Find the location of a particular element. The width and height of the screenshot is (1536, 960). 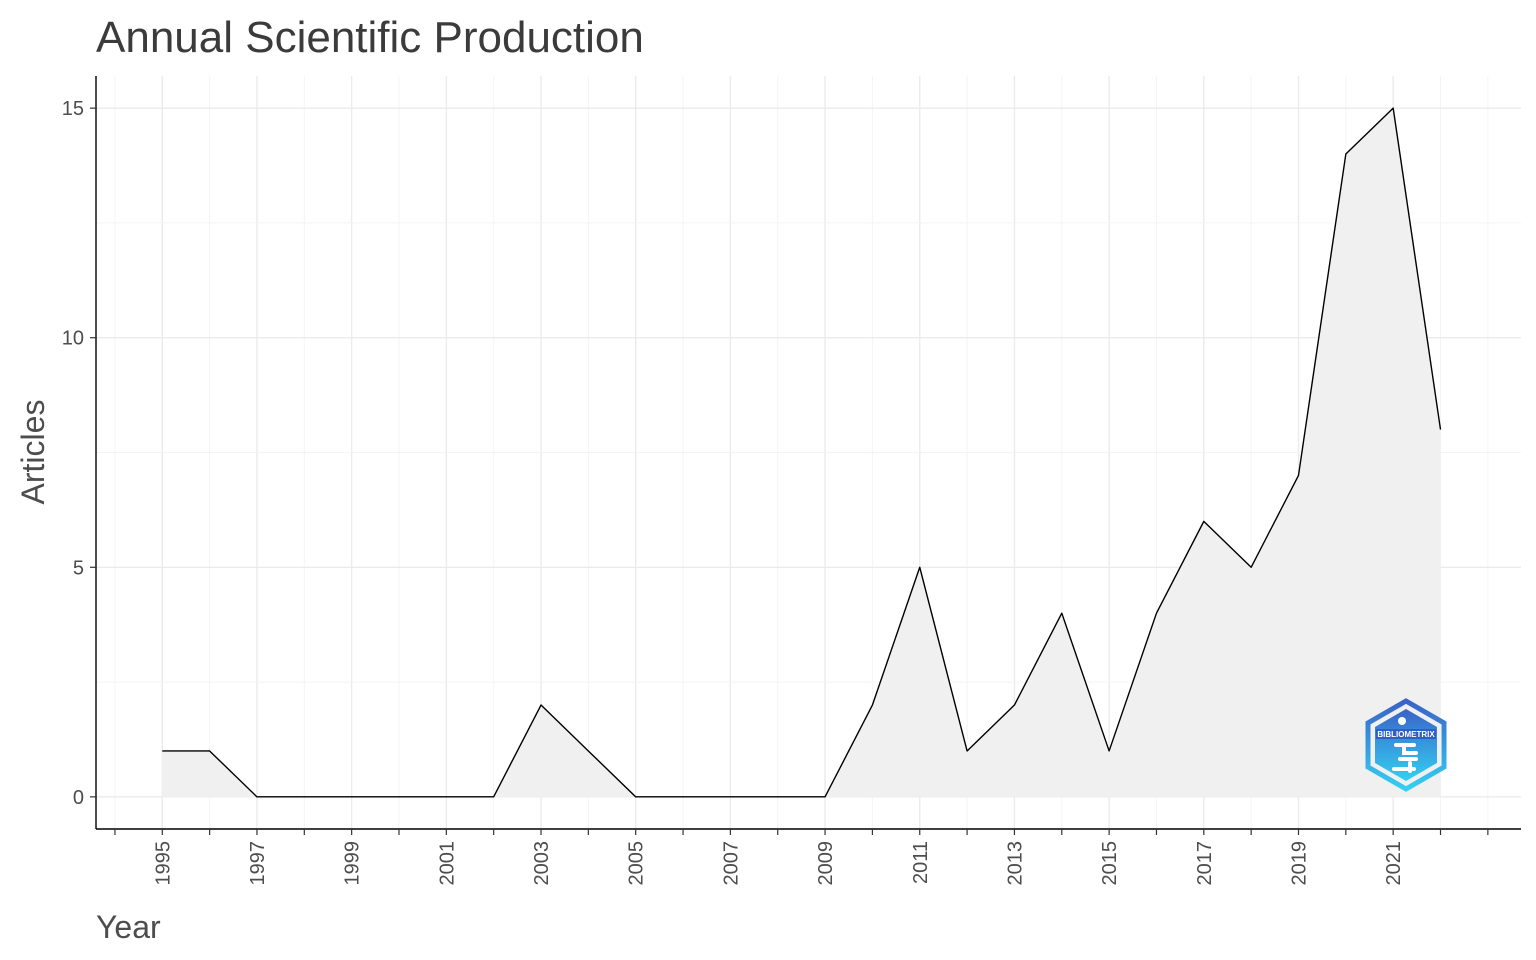

y-tick-label: 15 is located at coordinates (73, 109).